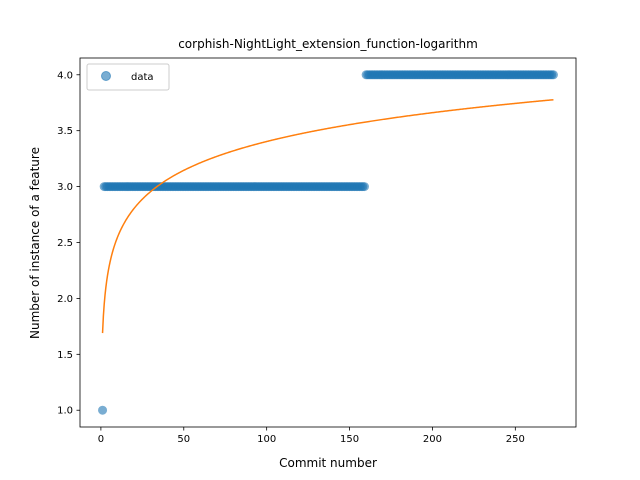  Describe the element at coordinates (106, 76) in the screenshot. I see `legend-marker-data` at that location.